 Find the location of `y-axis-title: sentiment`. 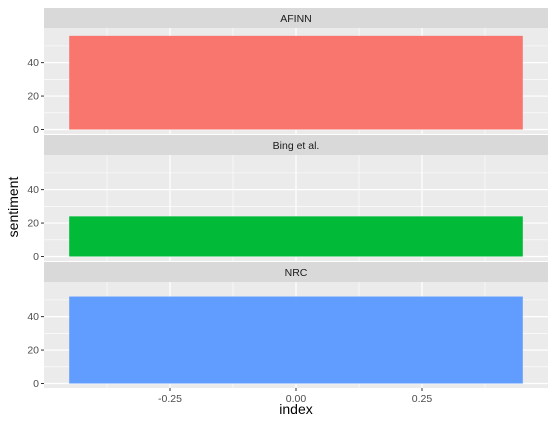

y-axis-title: sentiment is located at coordinates (13, 207).